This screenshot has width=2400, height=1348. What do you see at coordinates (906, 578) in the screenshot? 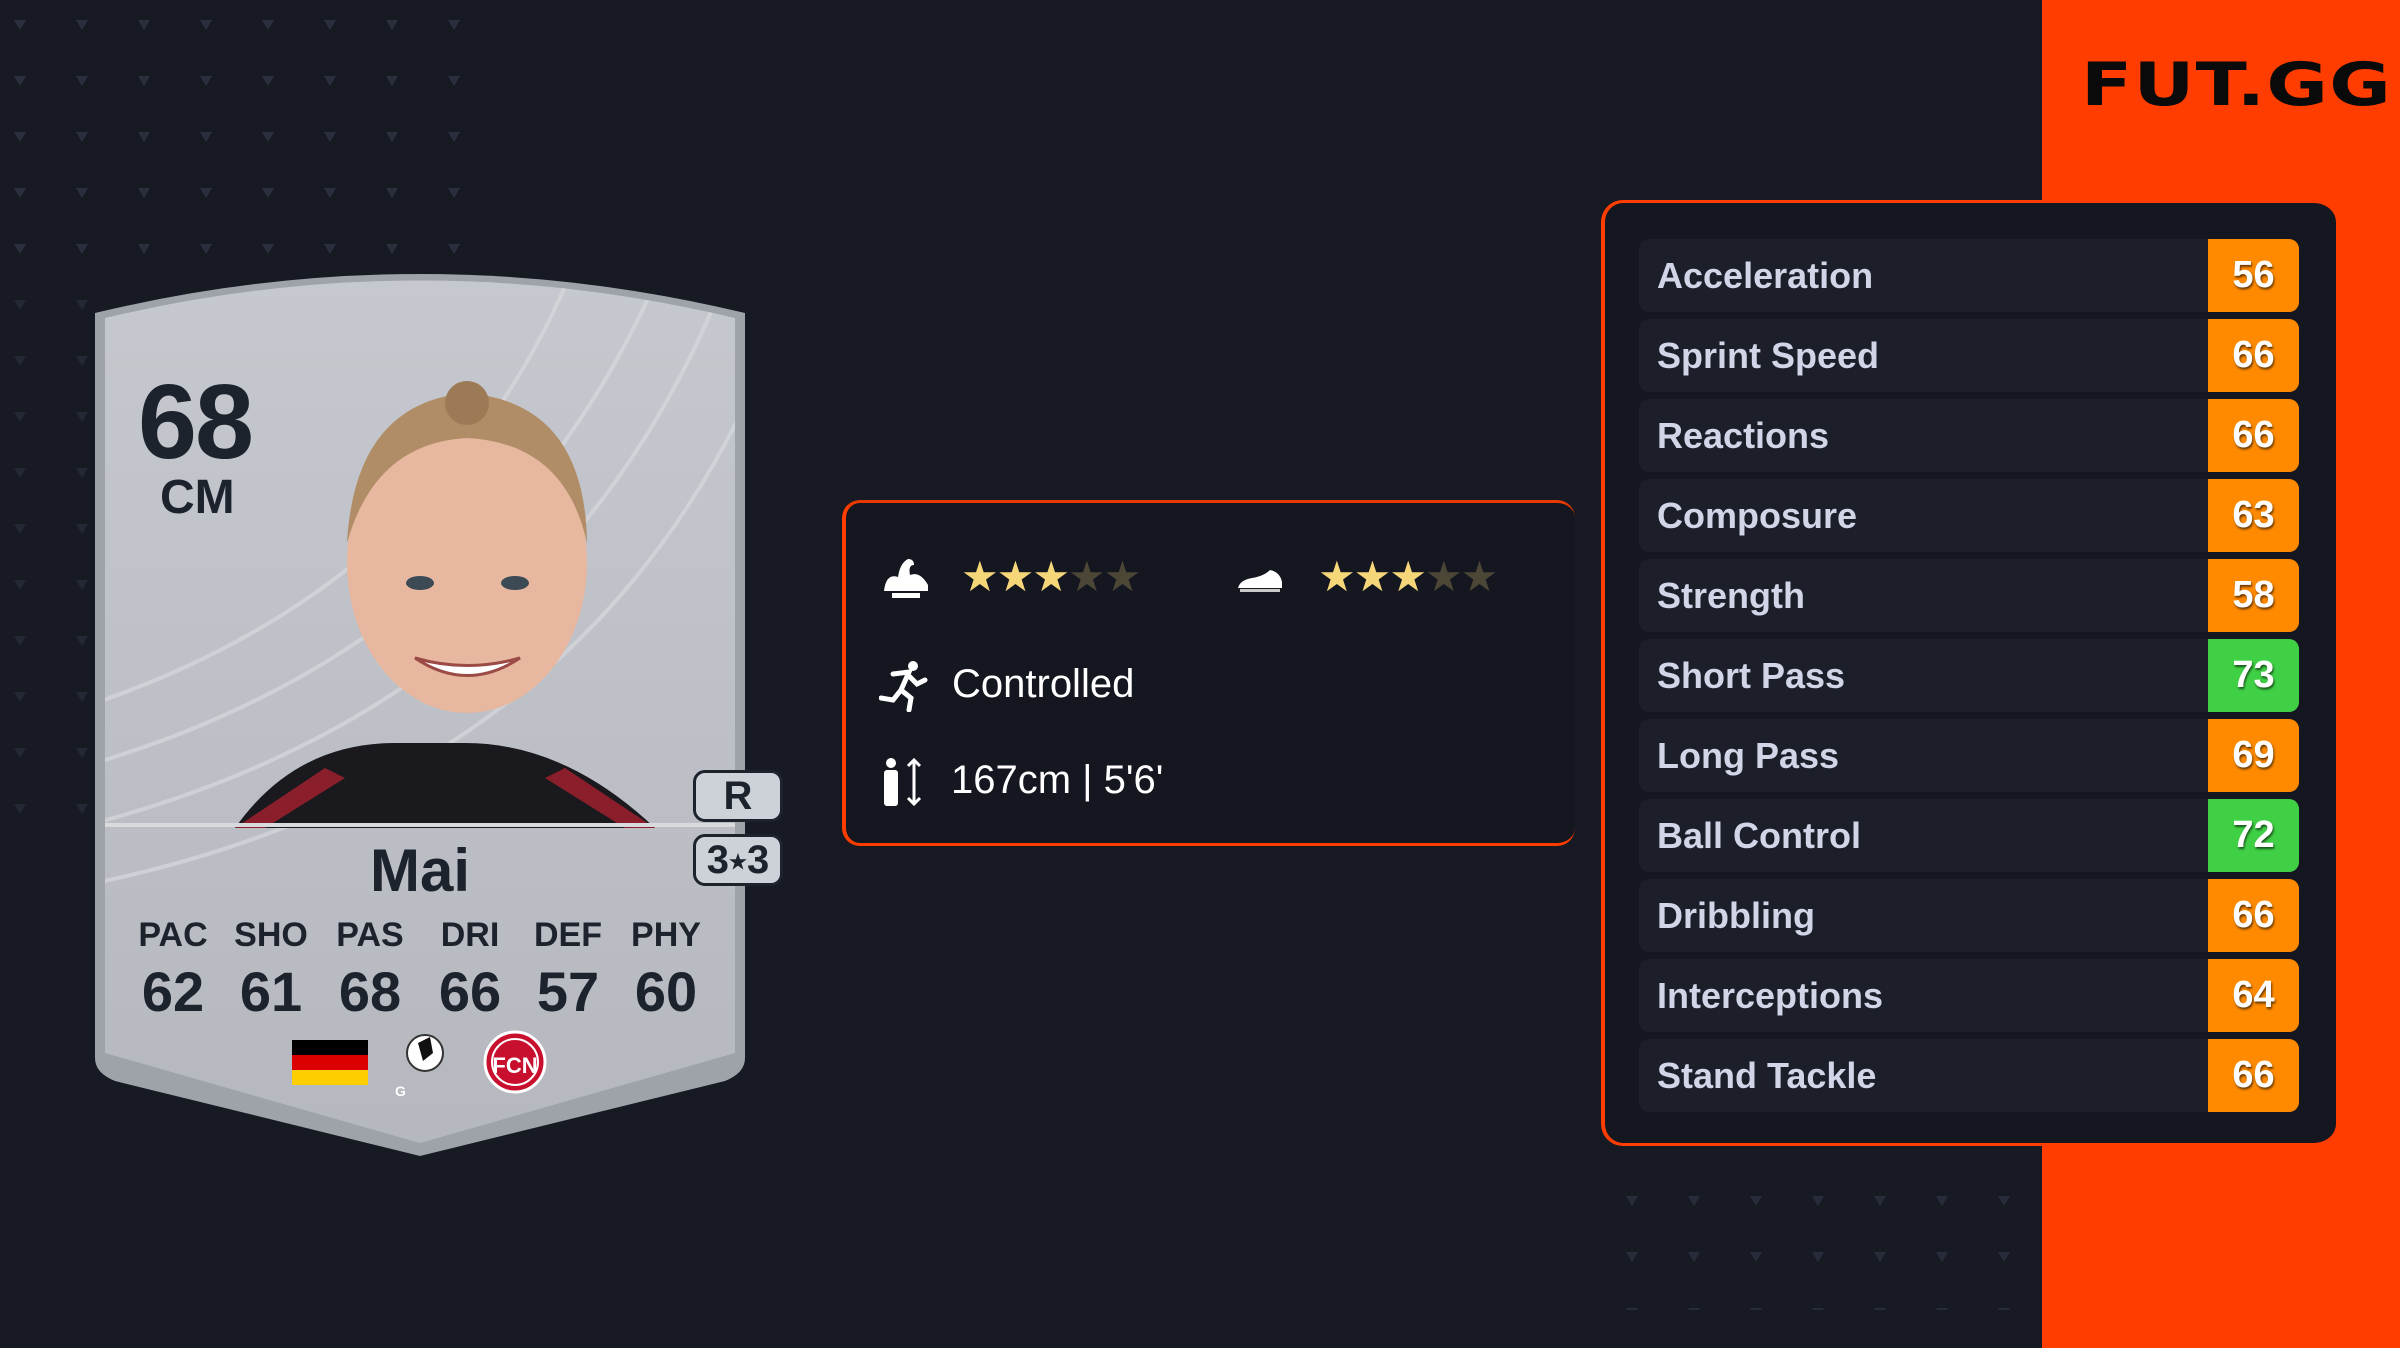
I see `skill-moves-icon` at bounding box center [906, 578].